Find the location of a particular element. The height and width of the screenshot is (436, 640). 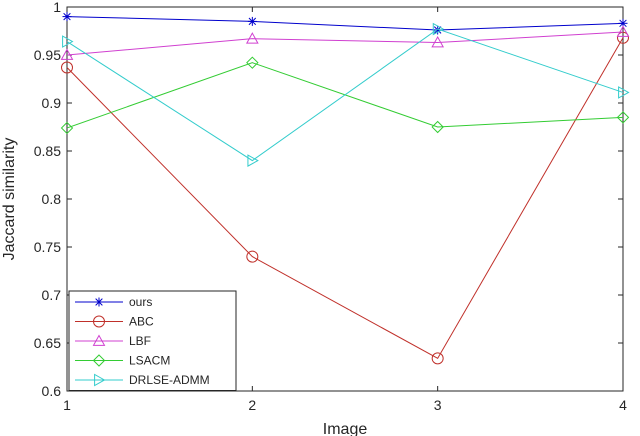

y-tick-label: 0.95 is located at coordinates (47, 55).